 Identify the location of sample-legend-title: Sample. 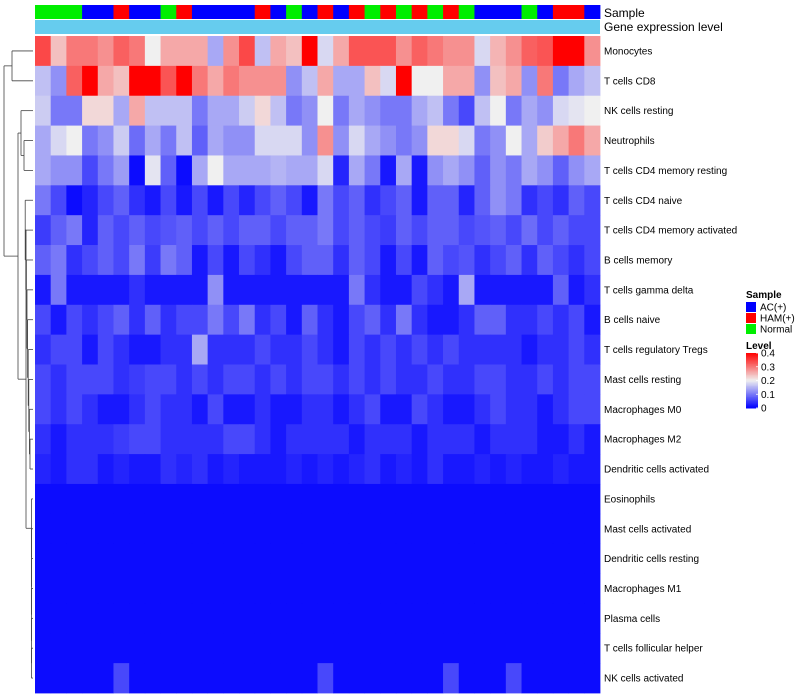
(764, 295).